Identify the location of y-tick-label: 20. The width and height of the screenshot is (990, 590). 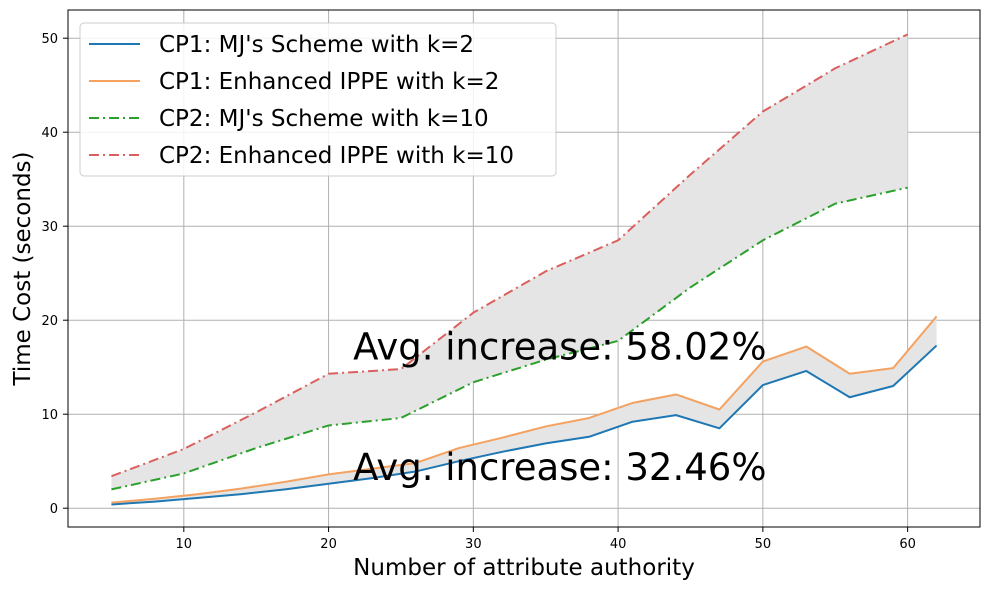
(49, 321).